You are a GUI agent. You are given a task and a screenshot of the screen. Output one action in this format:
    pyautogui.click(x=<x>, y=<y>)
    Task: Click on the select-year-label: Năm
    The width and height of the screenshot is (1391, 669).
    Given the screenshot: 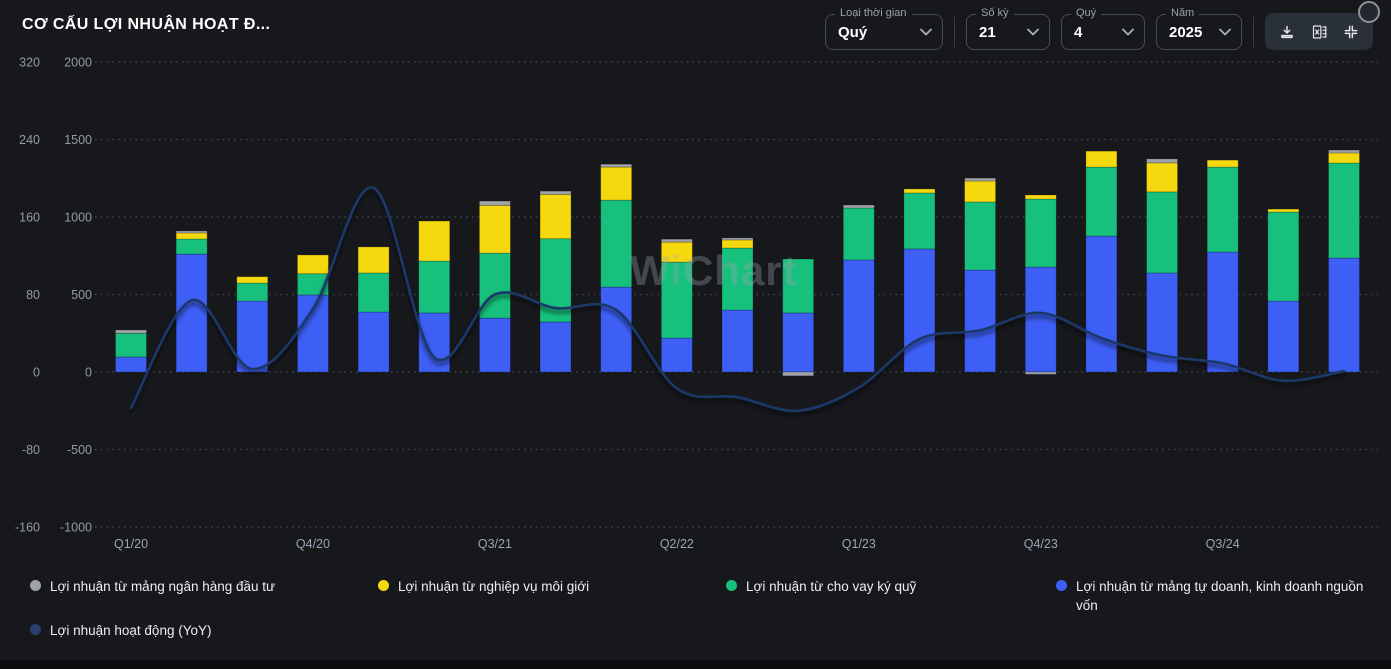 What is the action you would take?
    pyautogui.click(x=1183, y=13)
    